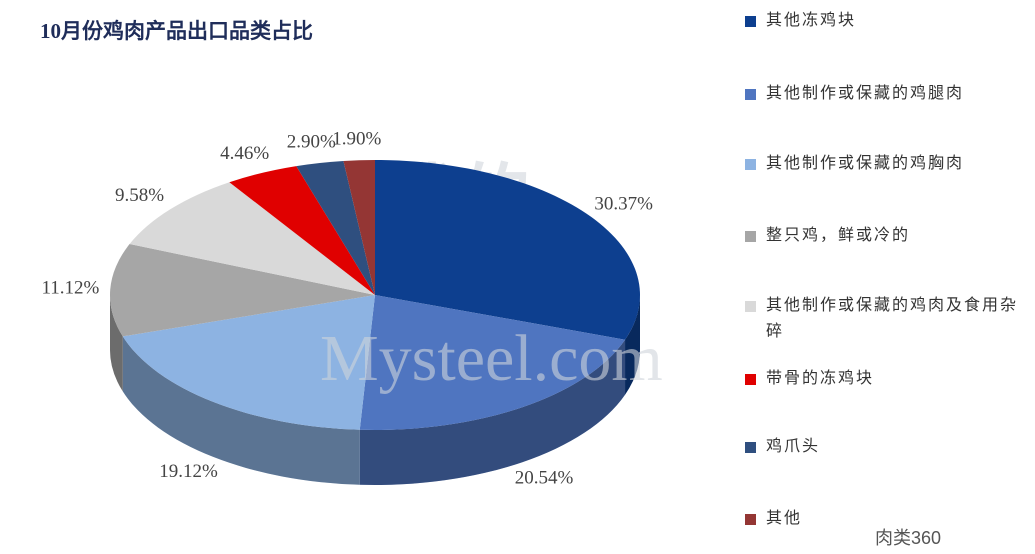  Describe the element at coordinates (311, 142) in the screenshot. I see `data-label: 2.90%` at that location.